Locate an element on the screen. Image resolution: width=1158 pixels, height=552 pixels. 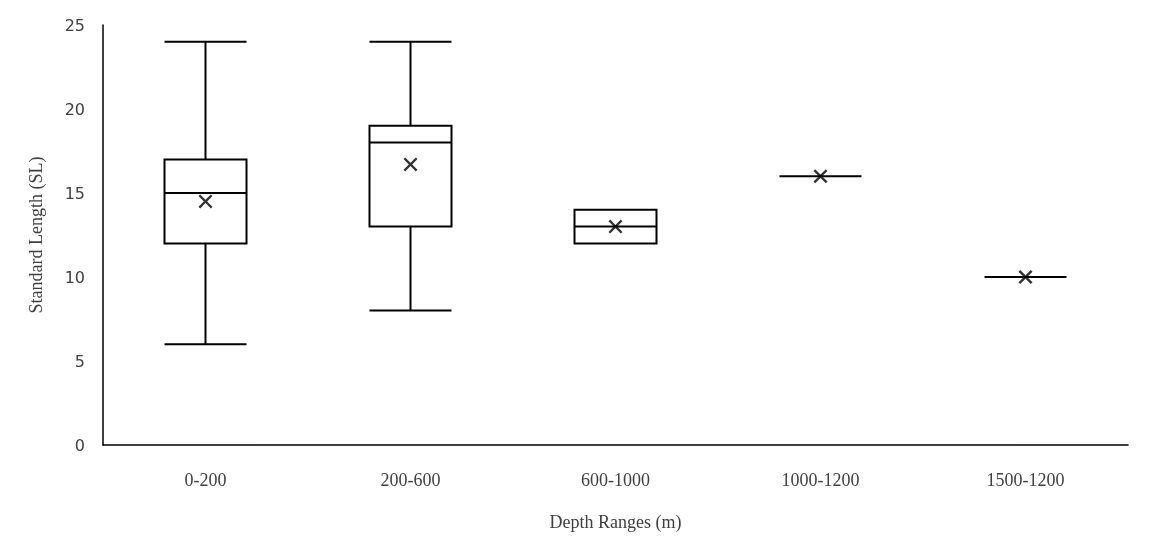
y-tick-label: 15 is located at coordinates (74, 193).